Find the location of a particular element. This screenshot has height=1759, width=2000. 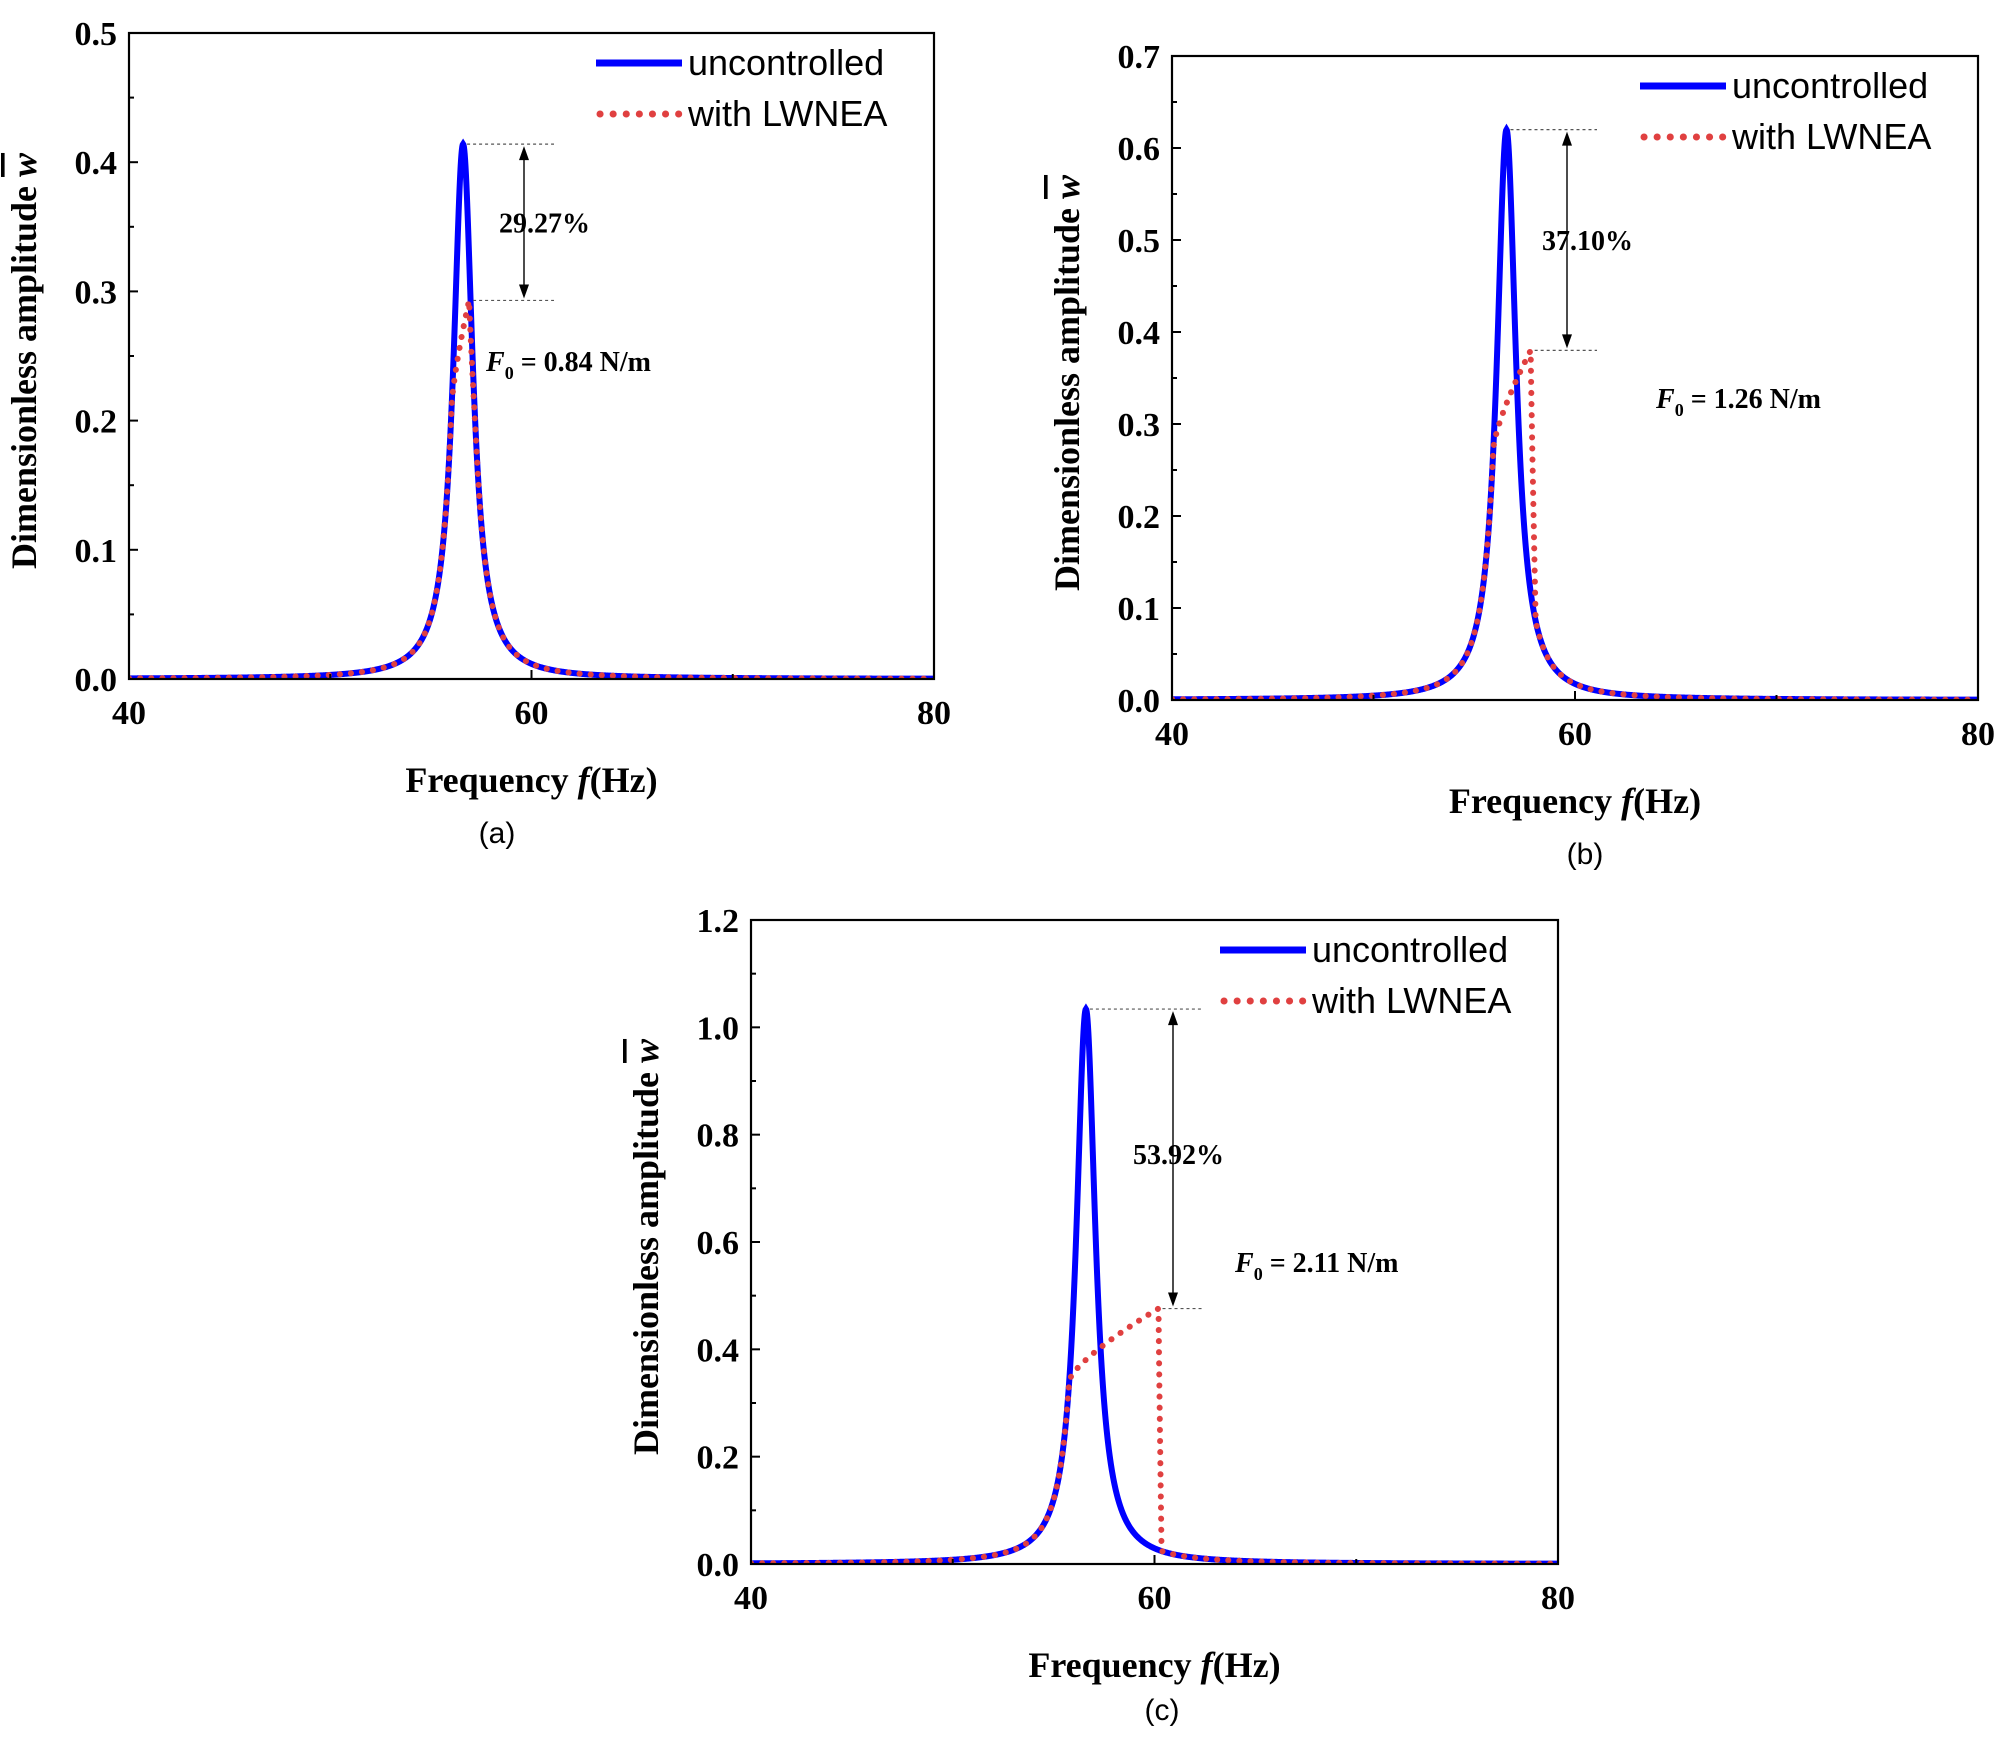

panel-sublabel: (c) is located at coordinates (1162, 1710).